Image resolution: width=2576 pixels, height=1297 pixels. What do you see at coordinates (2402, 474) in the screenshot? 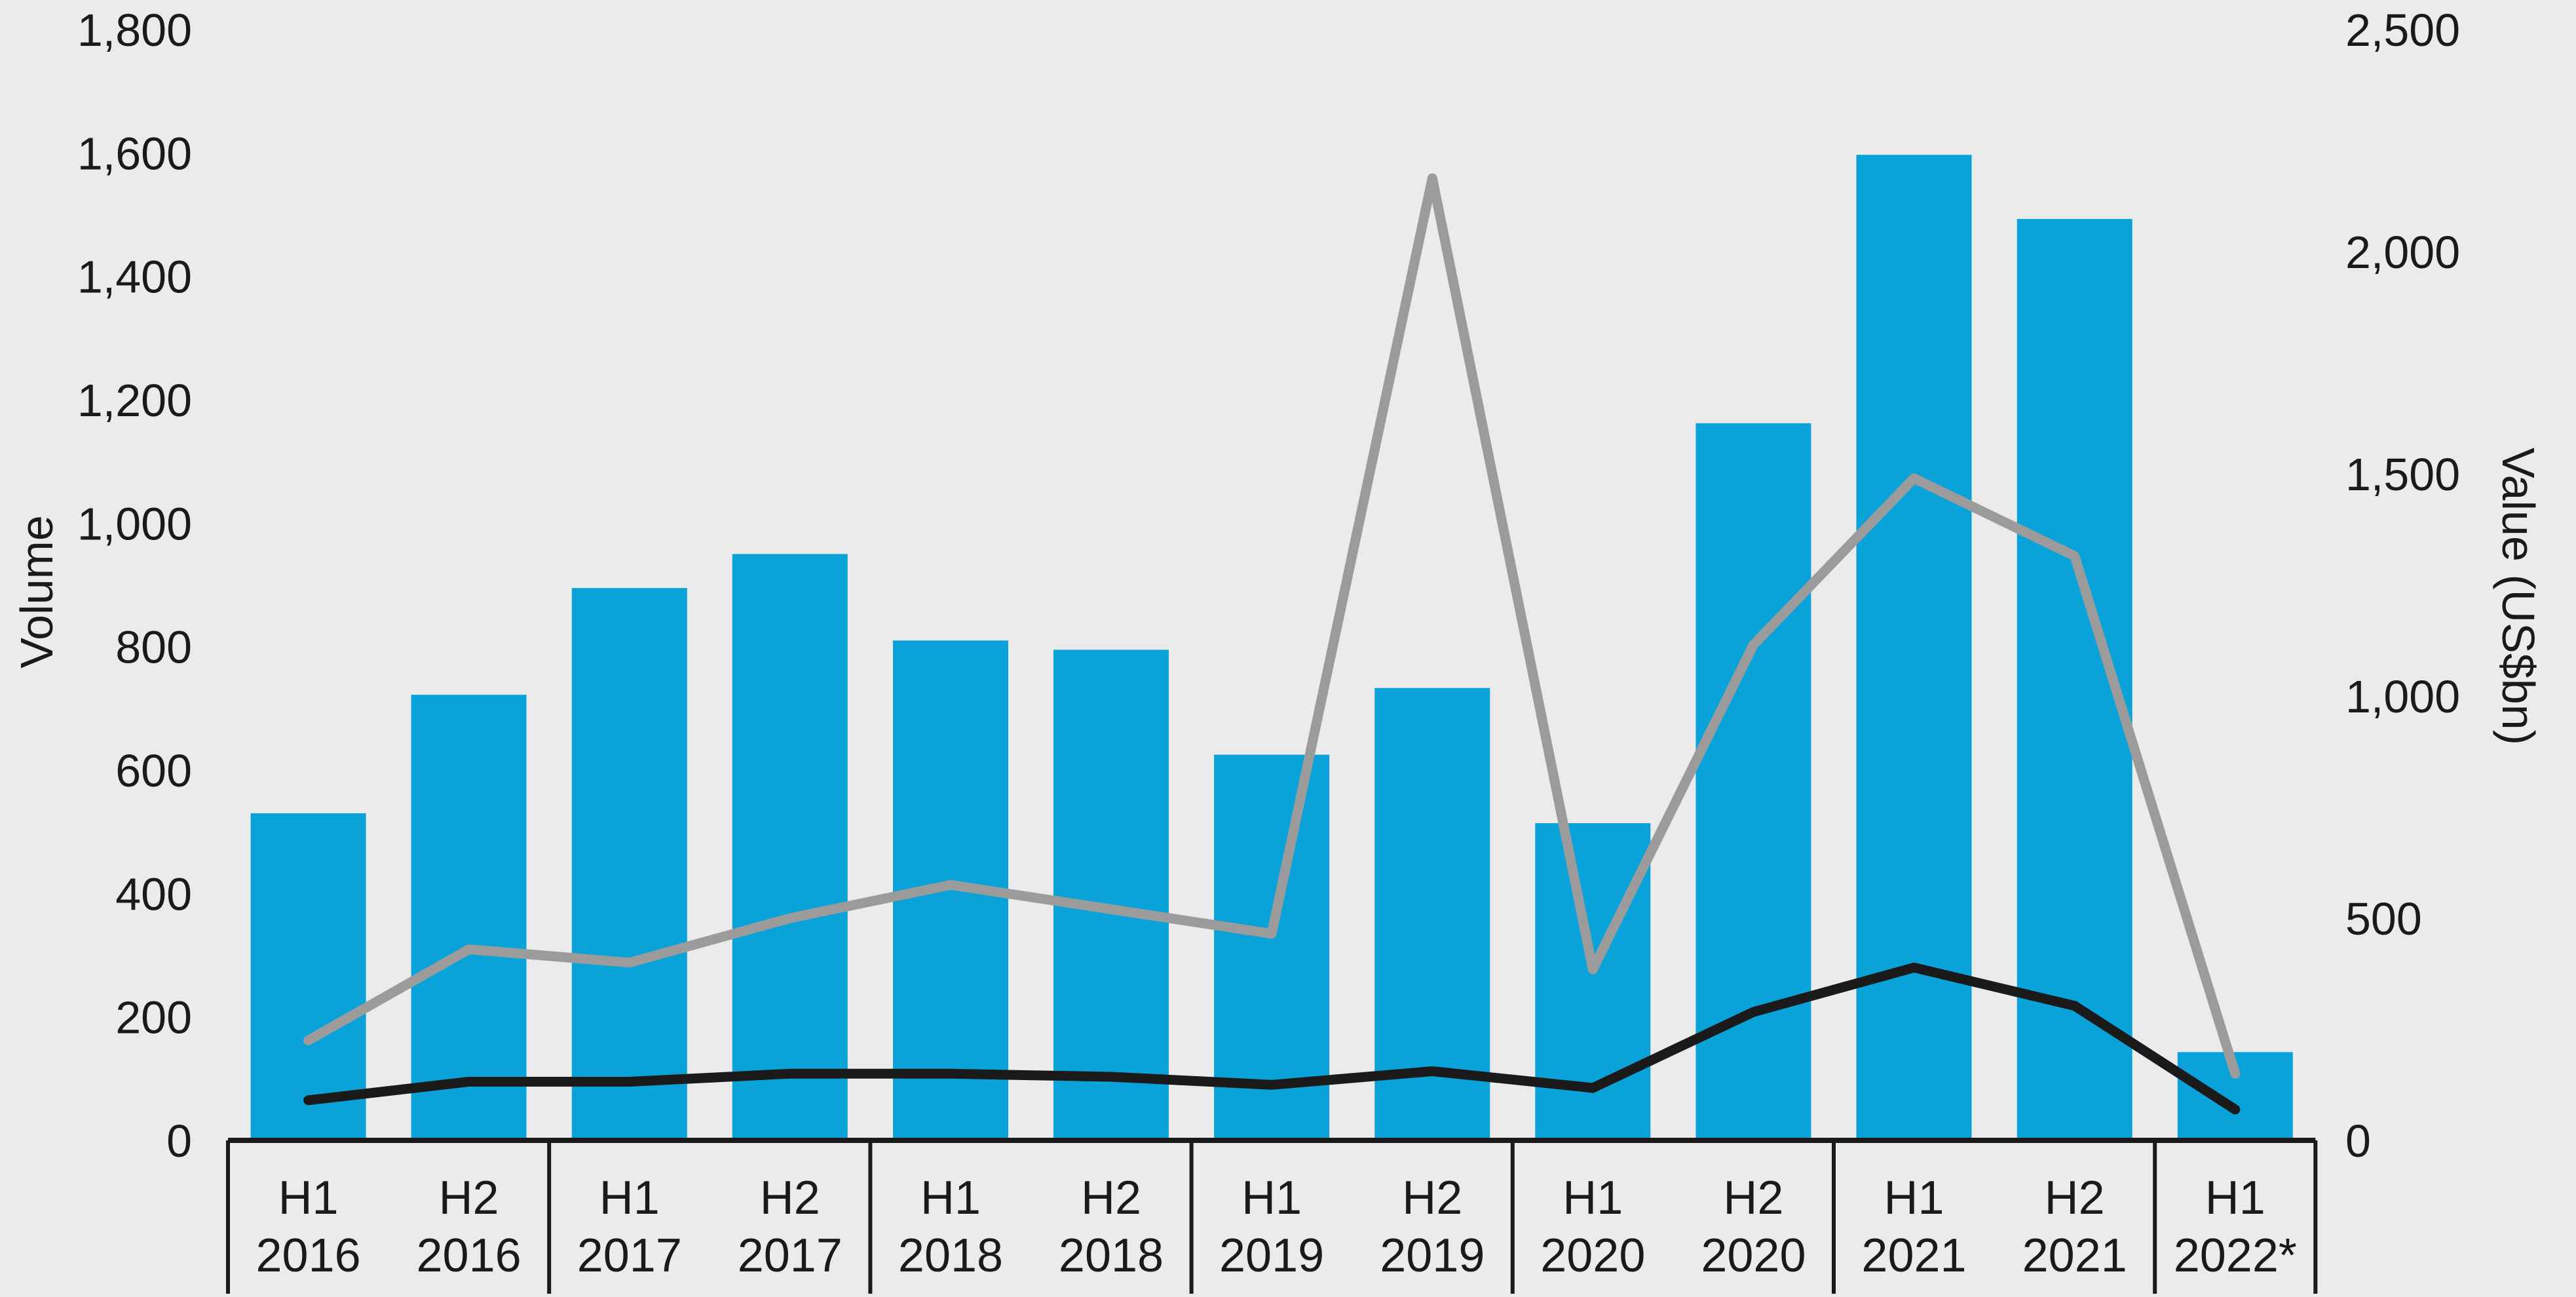
I see `right-tick-label: 1,500` at bounding box center [2402, 474].